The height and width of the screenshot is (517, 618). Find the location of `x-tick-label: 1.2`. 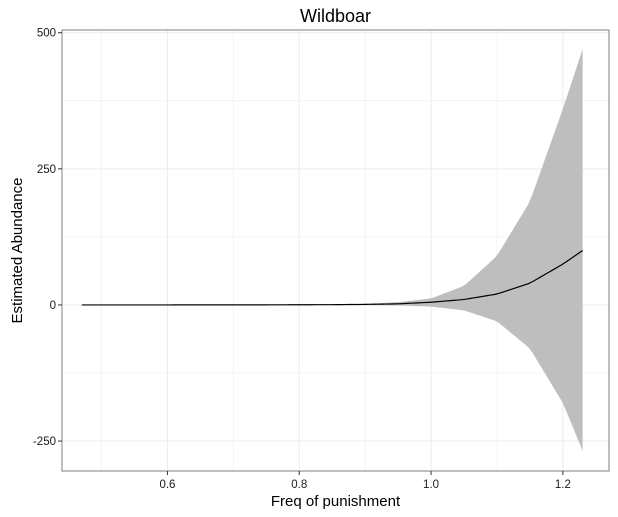

x-tick-label: 1.2 is located at coordinates (563, 485).